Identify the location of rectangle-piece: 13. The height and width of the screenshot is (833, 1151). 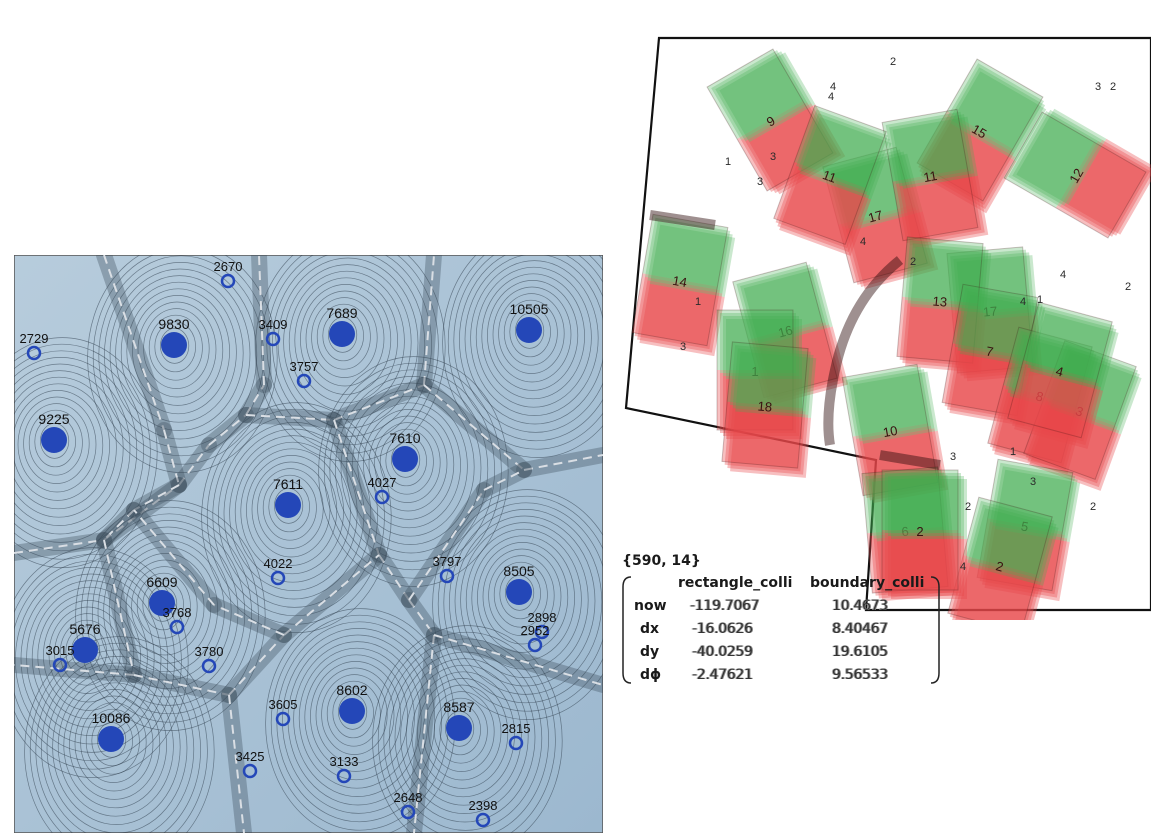
(944, 304).